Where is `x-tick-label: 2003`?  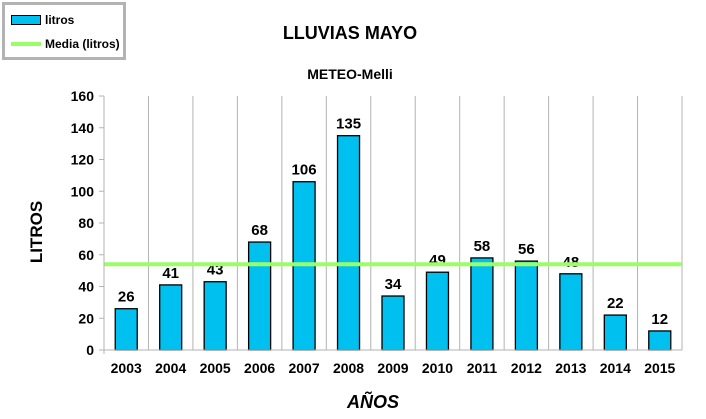
x-tick-label: 2003 is located at coordinates (126, 368).